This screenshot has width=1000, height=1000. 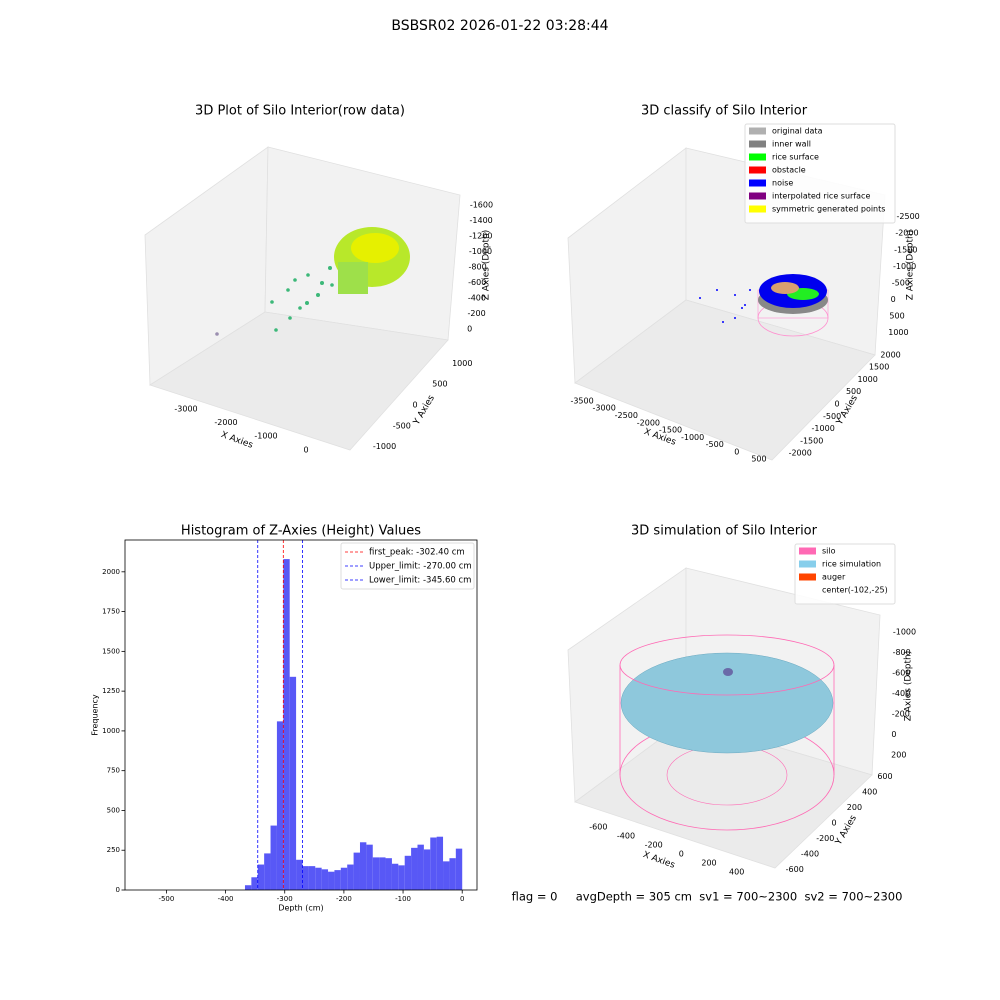 What do you see at coordinates (893, 734) in the screenshot?
I see `z-tick-label: 0` at bounding box center [893, 734].